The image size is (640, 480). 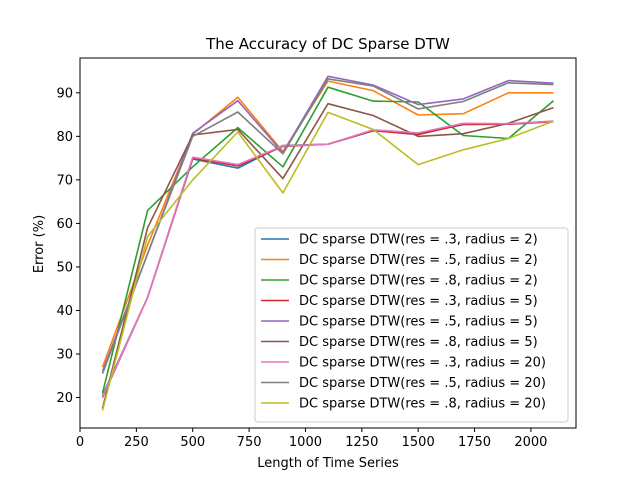 What do you see at coordinates (327, 44) in the screenshot?
I see `chart-title: The Accuracy of DC Sparse DTW` at bounding box center [327, 44].